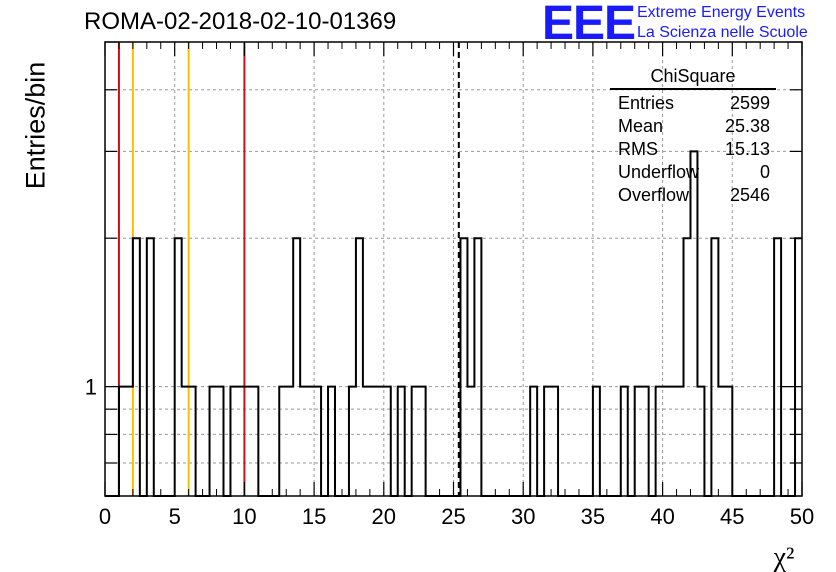 This screenshot has height=572, width=836. Describe the element at coordinates (802, 516) in the screenshot. I see `x-tick-label: 50` at that location.